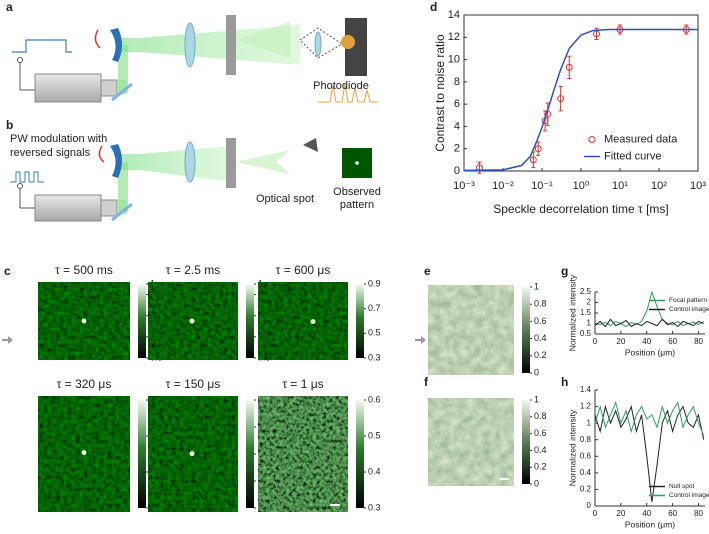 The image size is (709, 534). I want to click on y-tick-label: 10, so click(454, 59).